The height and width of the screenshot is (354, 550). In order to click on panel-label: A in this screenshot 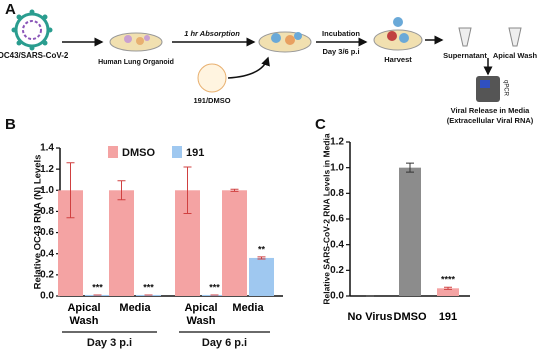, I will do `click(10, 9)`.